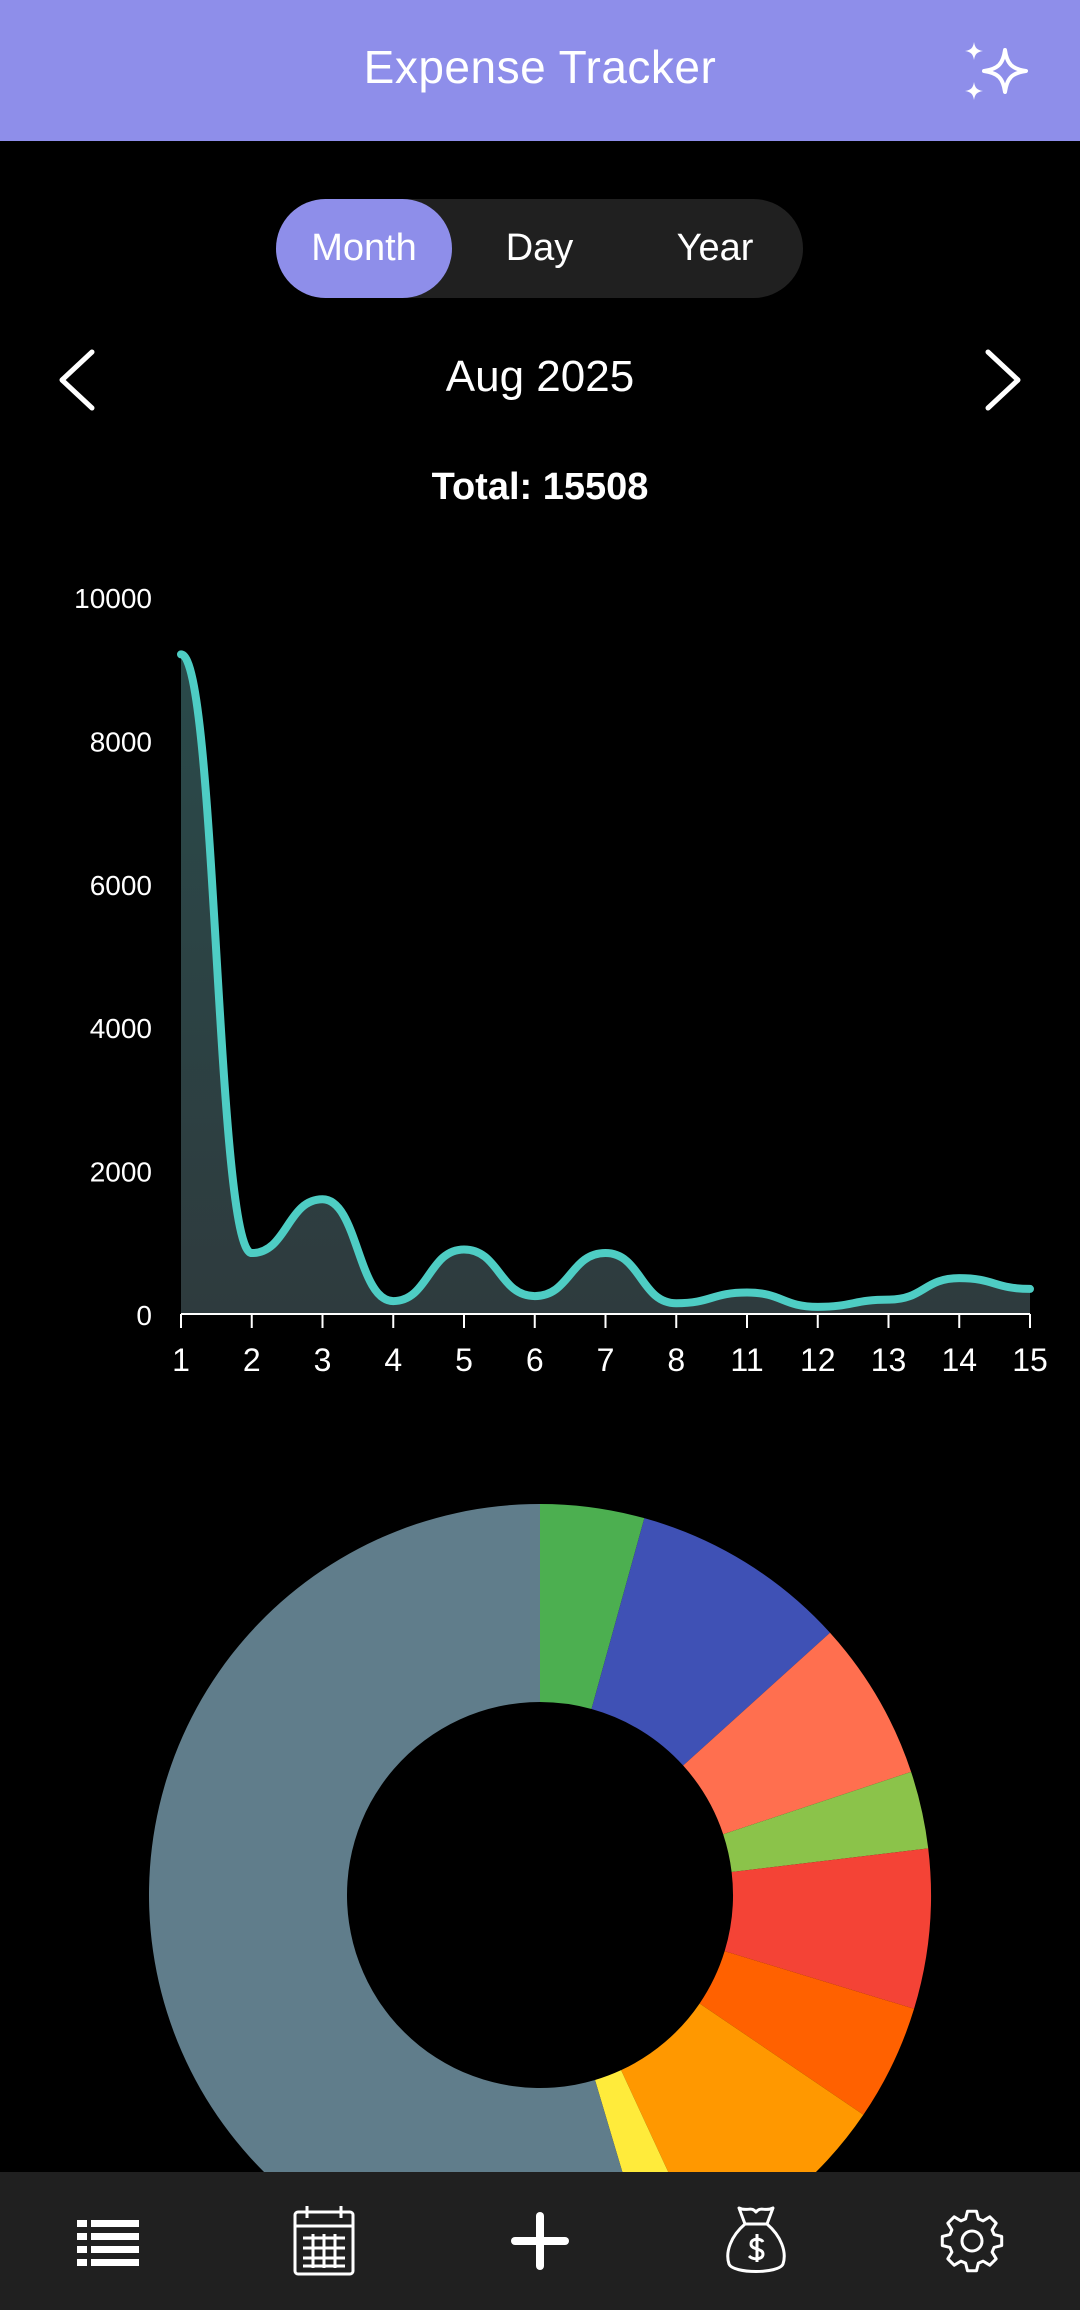 This screenshot has height=2310, width=1080. I want to click on x-tick-label: 12, so click(818, 1360).